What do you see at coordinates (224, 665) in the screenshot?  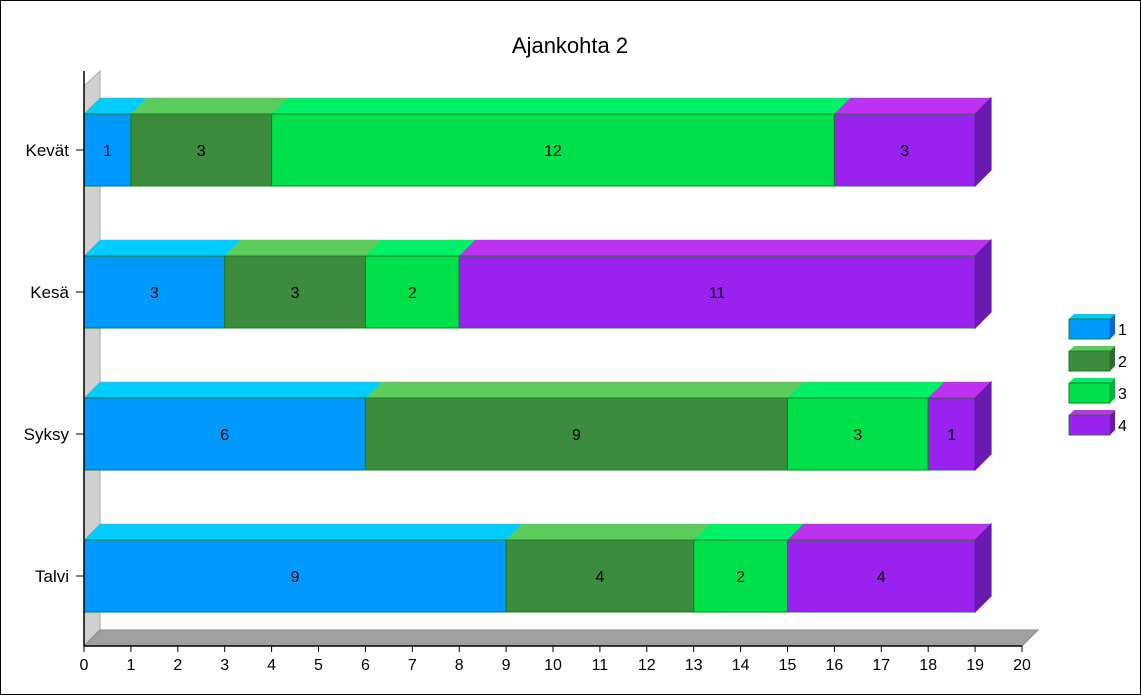 I see `x-tick-label: 3` at bounding box center [224, 665].